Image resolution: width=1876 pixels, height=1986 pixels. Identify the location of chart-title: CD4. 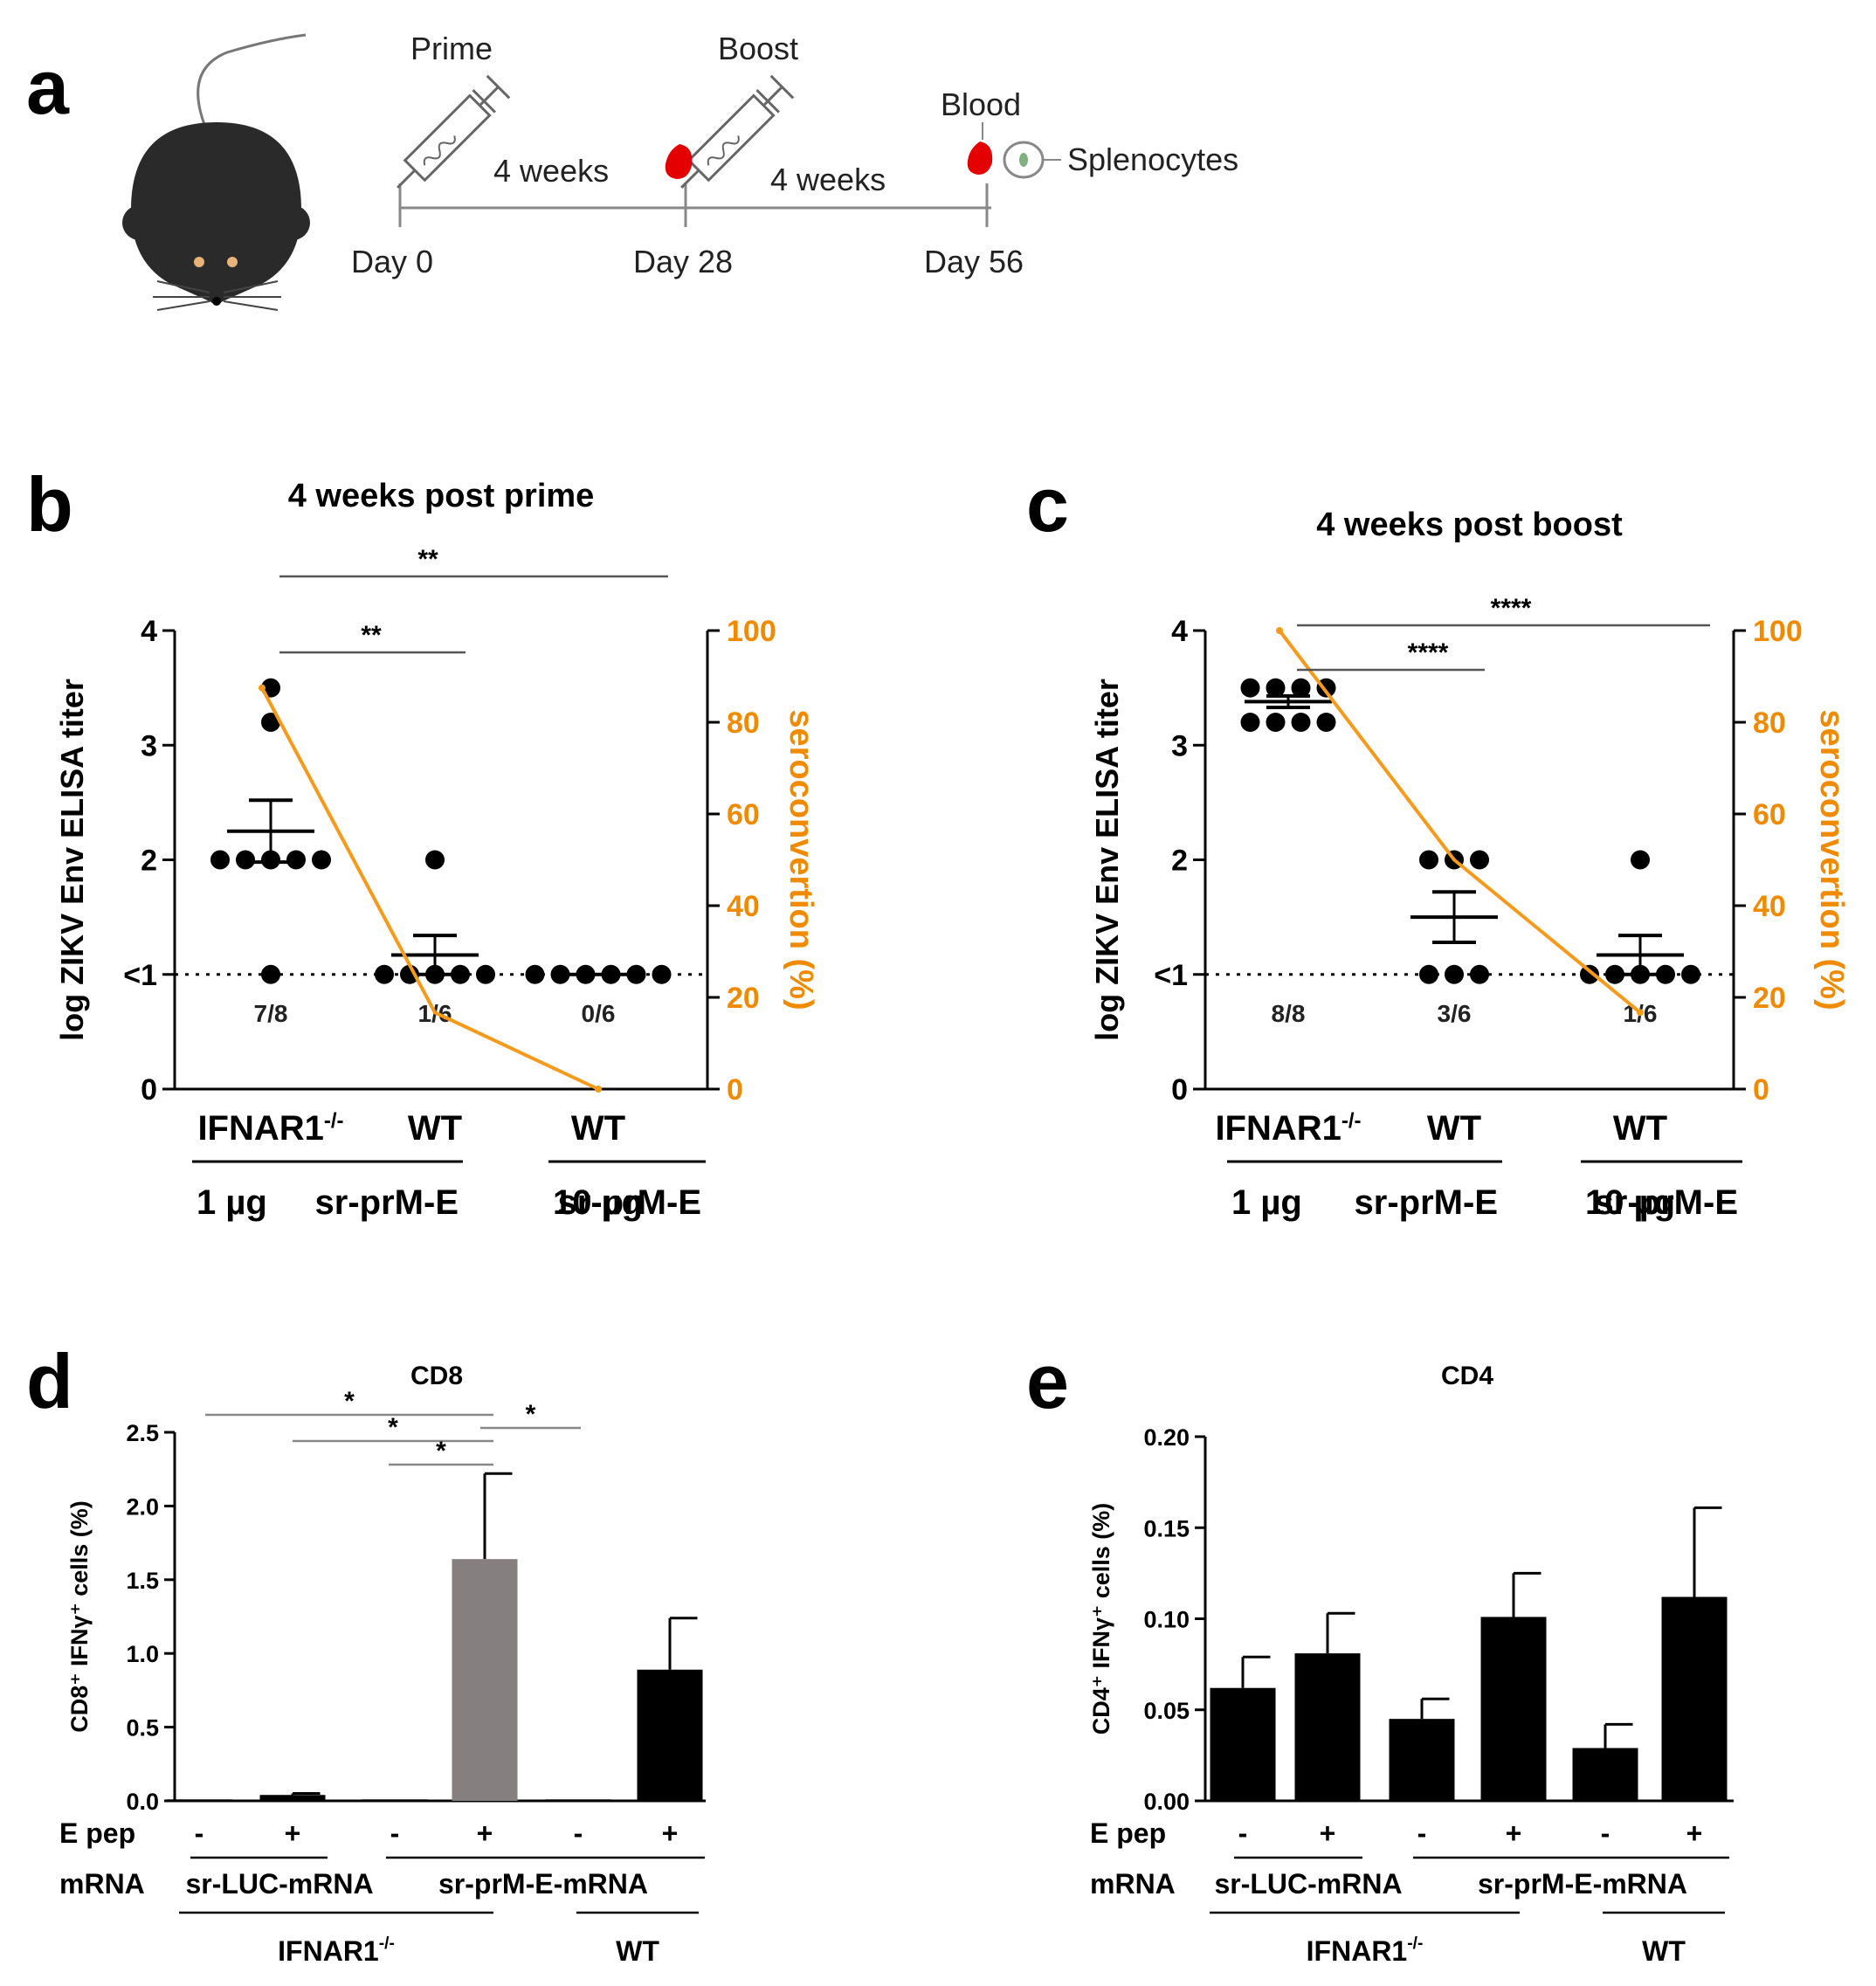
(1467, 1376).